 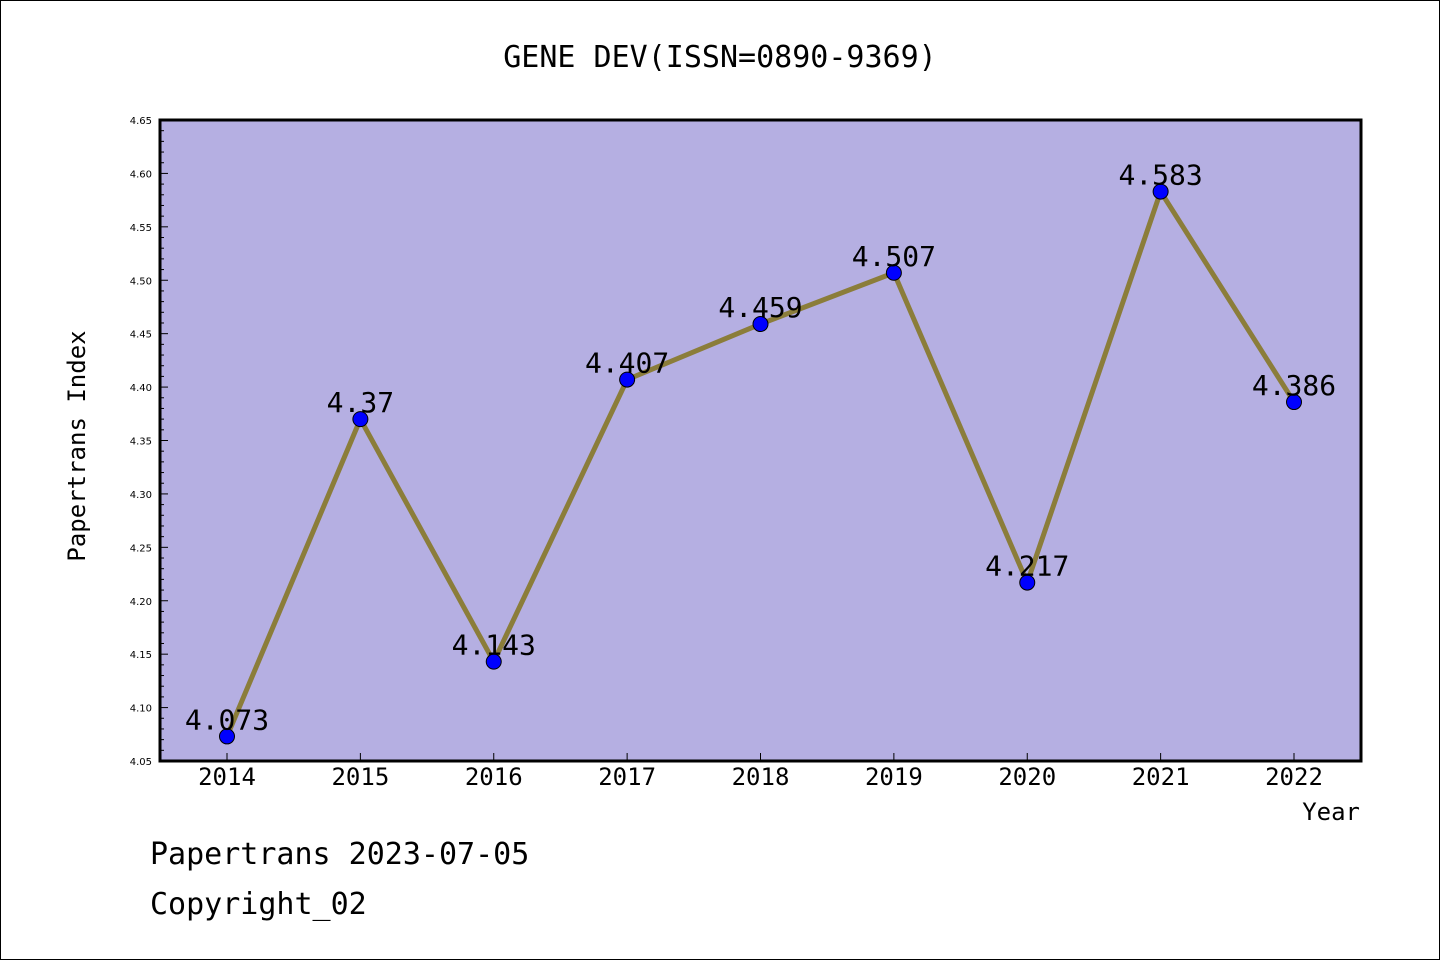 What do you see at coordinates (494, 645) in the screenshot?
I see `data-label: 4.143` at bounding box center [494, 645].